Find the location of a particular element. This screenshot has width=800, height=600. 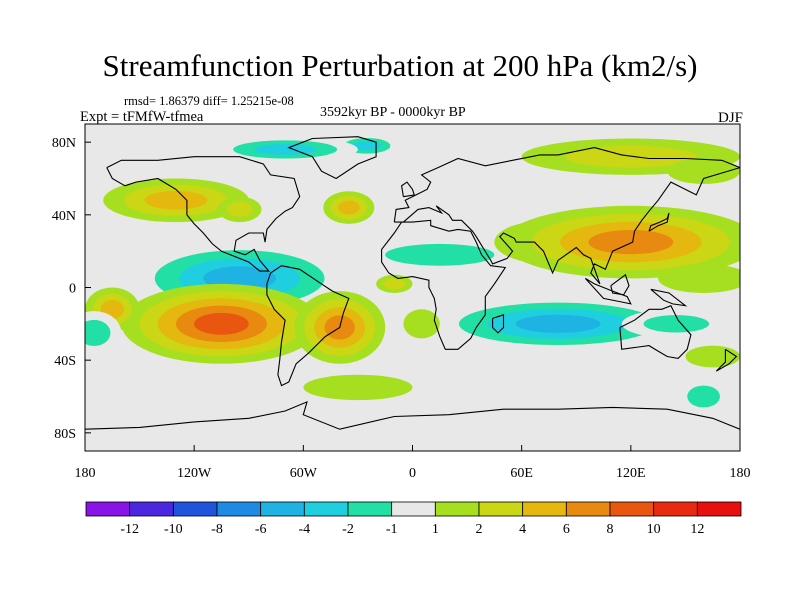

colorbar-label-13: 12 is located at coordinates (697, 529).